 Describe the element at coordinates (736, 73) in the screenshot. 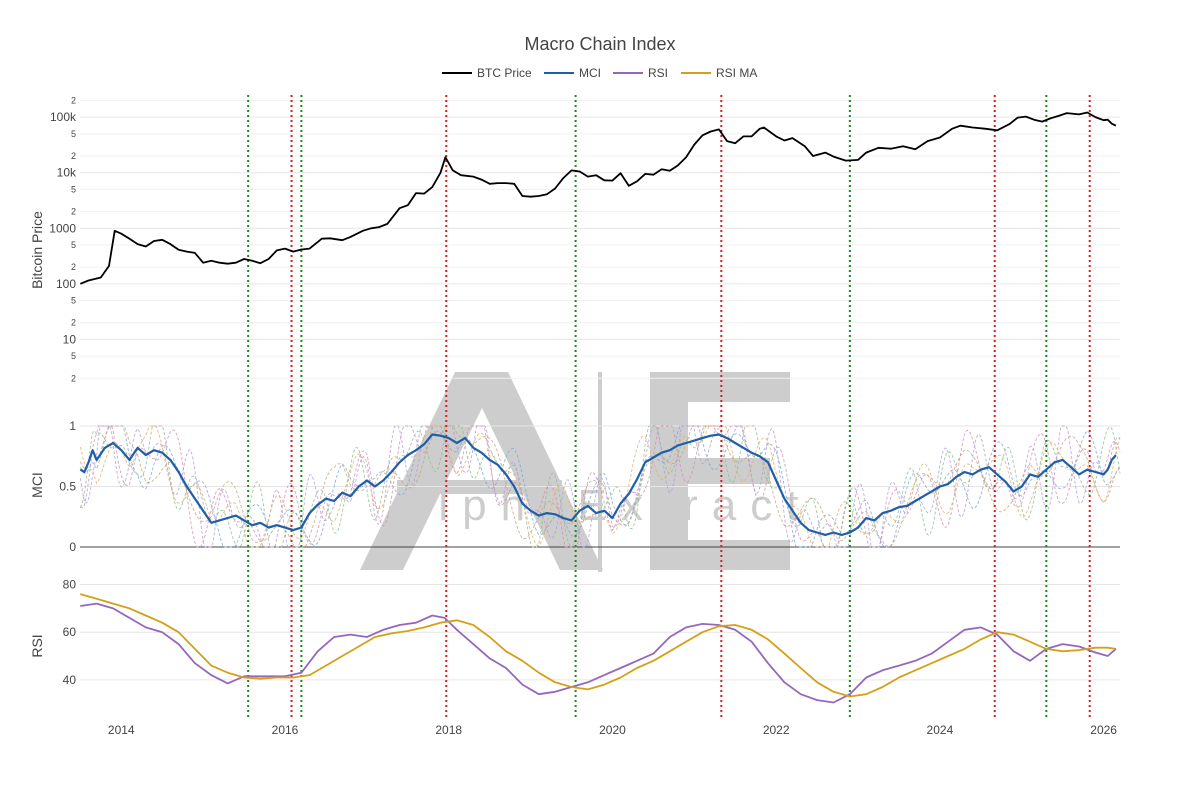

I see `legend-label-rsi-ma: RSI MA` at that location.